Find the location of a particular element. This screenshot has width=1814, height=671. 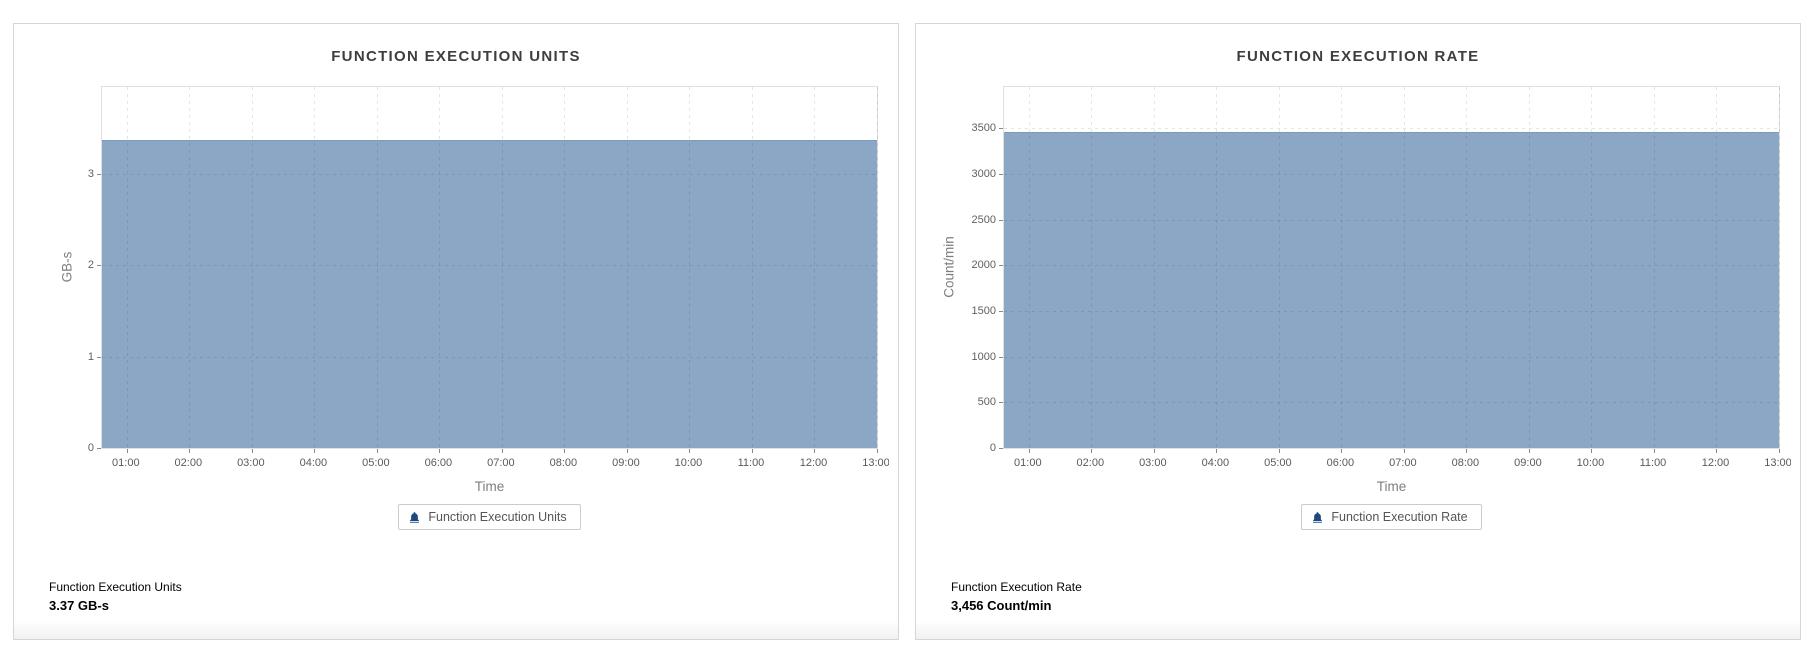

y-tick-label: 1 is located at coordinates (90, 356).